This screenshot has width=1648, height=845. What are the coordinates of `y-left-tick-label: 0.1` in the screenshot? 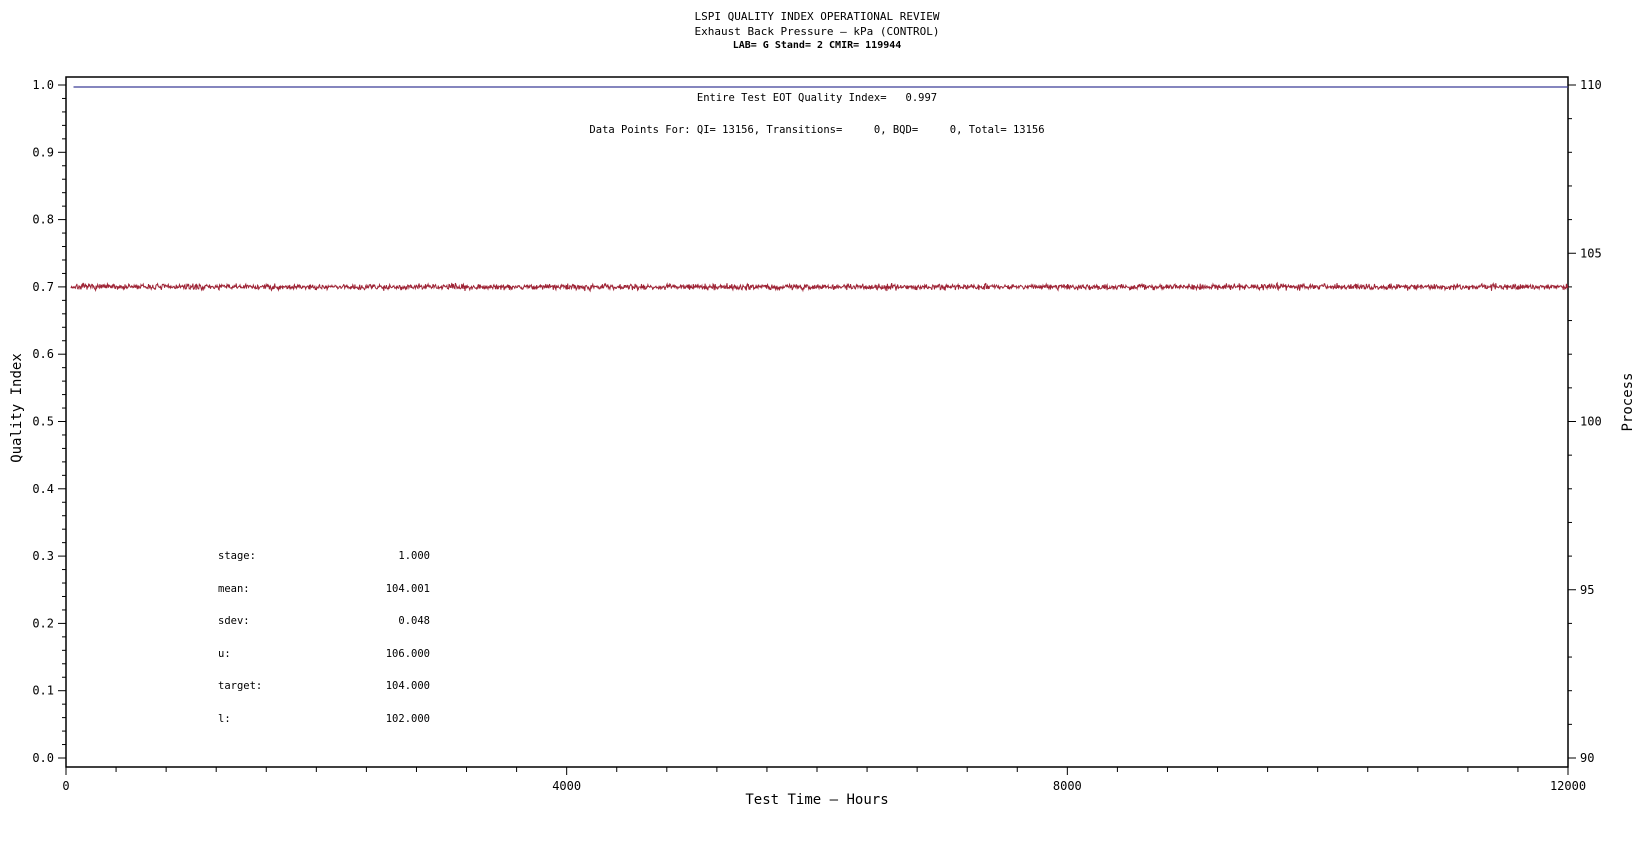 It's located at (43, 691).